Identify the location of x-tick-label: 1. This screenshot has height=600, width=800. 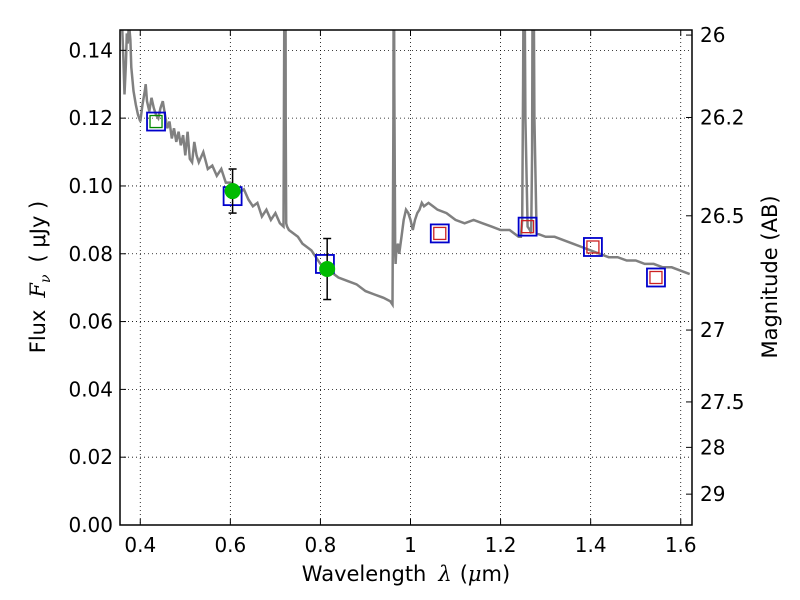
(410, 545).